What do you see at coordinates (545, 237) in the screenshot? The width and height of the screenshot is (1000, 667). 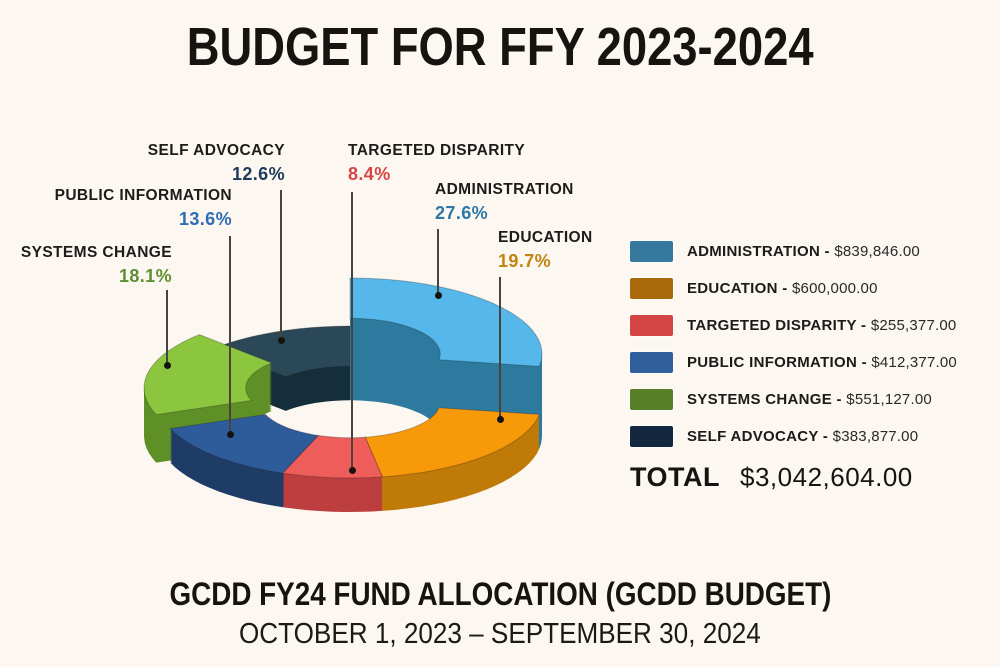 I see `slice-callout-name: EDUCATION` at bounding box center [545, 237].